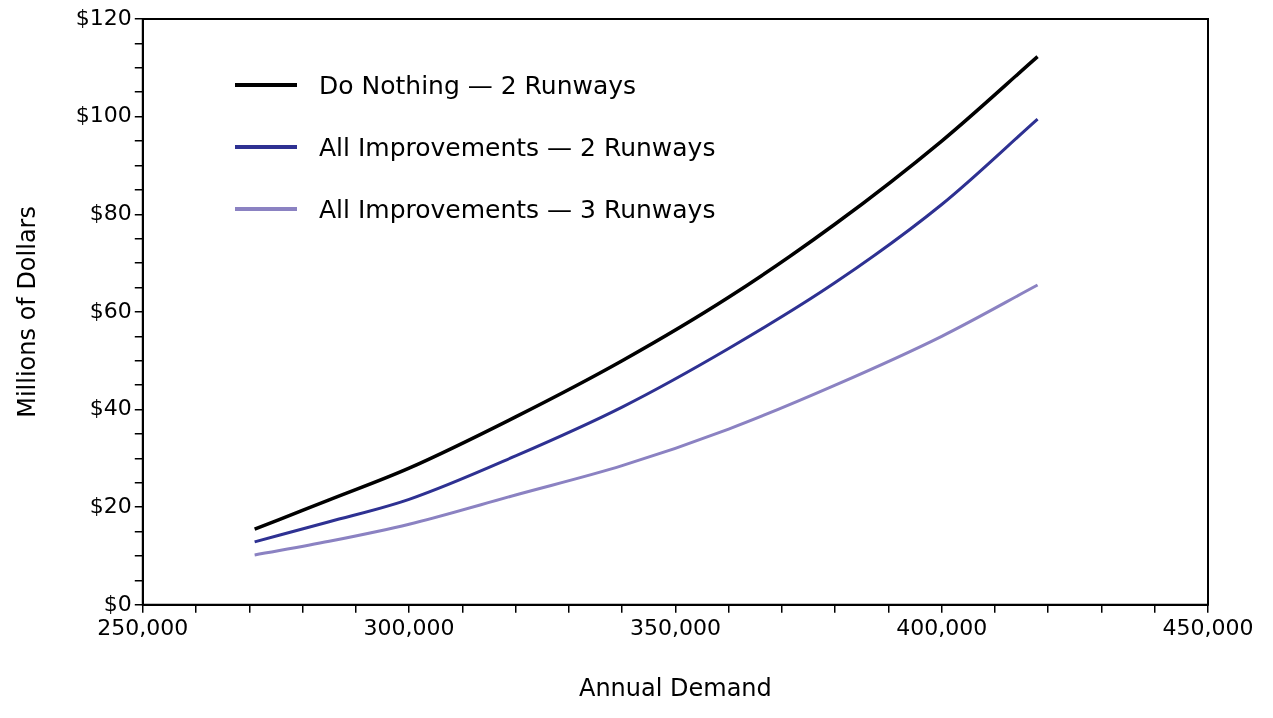 The width and height of the screenshot is (1273, 718). I want to click on y-axis-title: Millions of Dollars, so click(26, 312).